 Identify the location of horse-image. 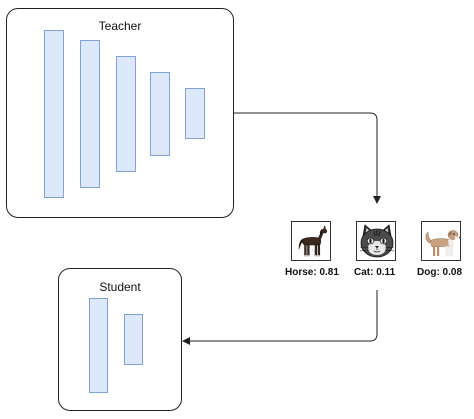
(311, 241).